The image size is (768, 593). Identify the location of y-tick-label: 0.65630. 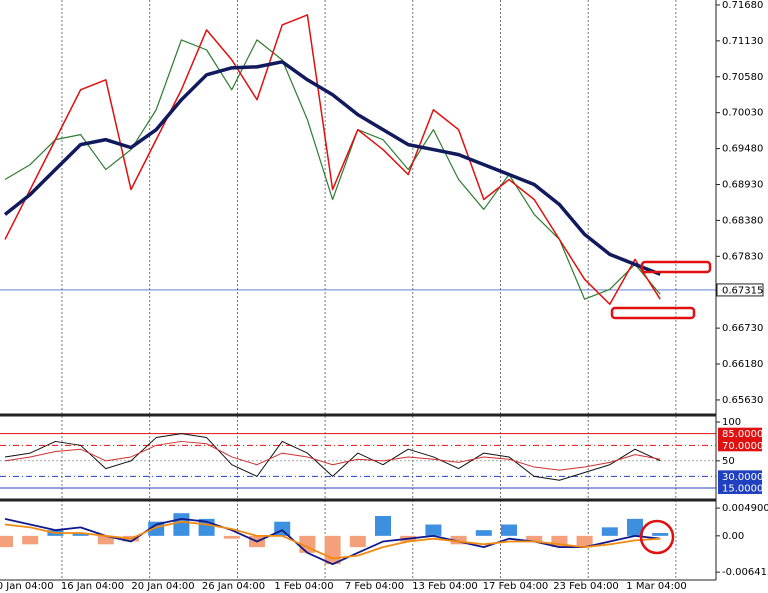
(742, 400).